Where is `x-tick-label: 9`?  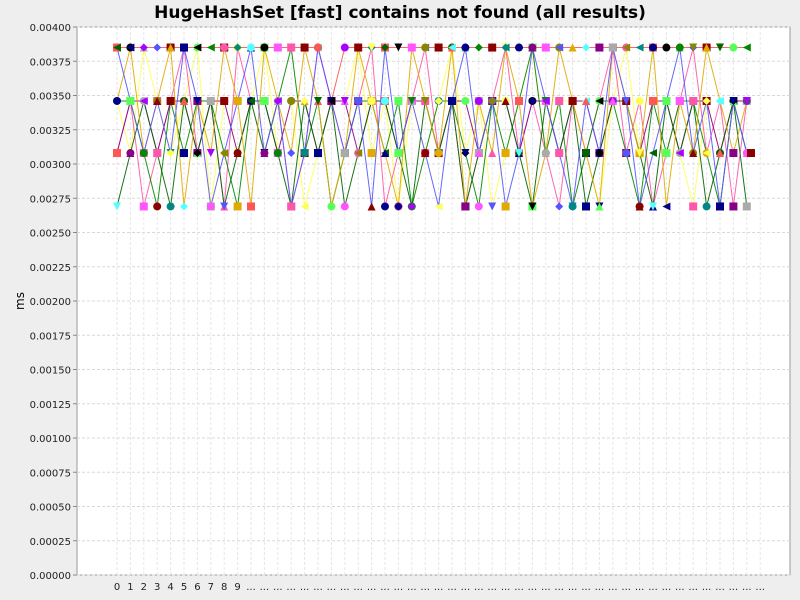 x-tick-label: 9 is located at coordinates (237, 587).